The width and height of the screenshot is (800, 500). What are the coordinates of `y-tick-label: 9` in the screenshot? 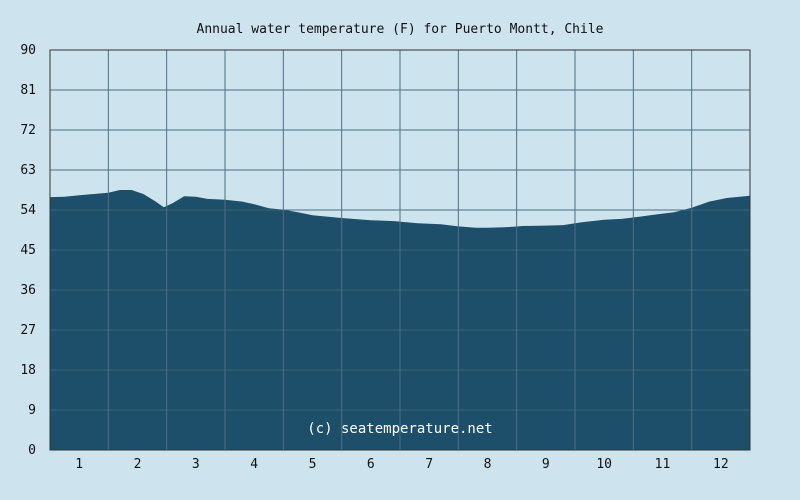 It's located at (32, 410).